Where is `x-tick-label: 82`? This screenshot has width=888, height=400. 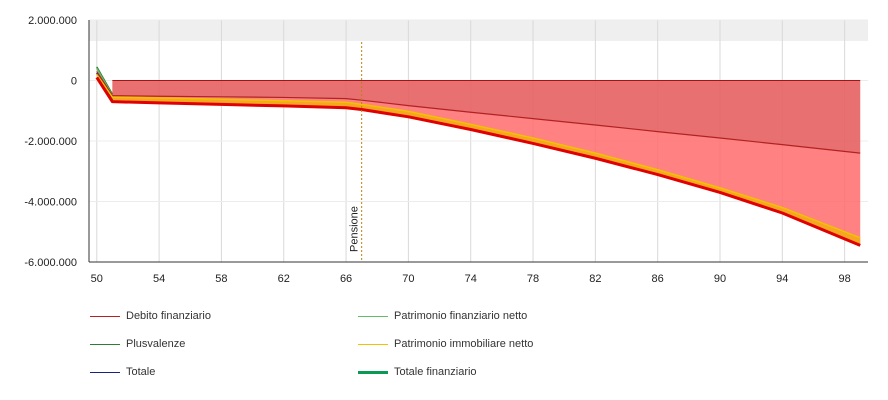
x-tick-label: 82 is located at coordinates (595, 279).